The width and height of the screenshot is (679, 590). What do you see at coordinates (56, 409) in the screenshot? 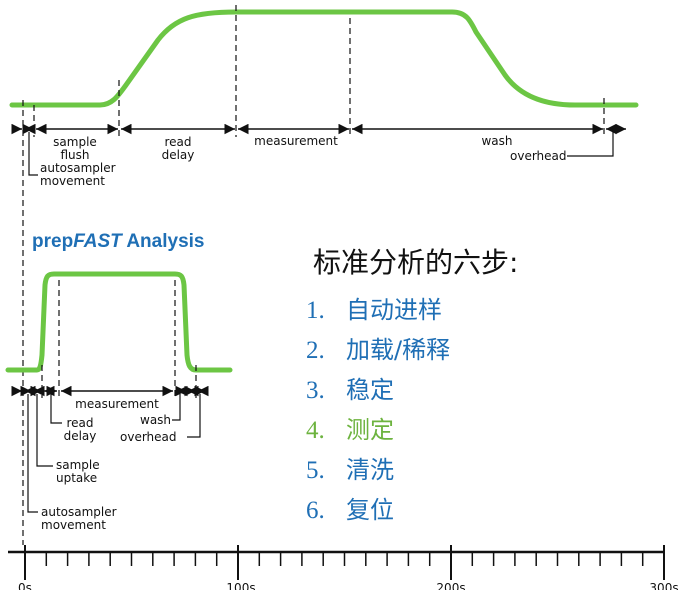
I see `read-delay-leader` at bounding box center [56, 409].